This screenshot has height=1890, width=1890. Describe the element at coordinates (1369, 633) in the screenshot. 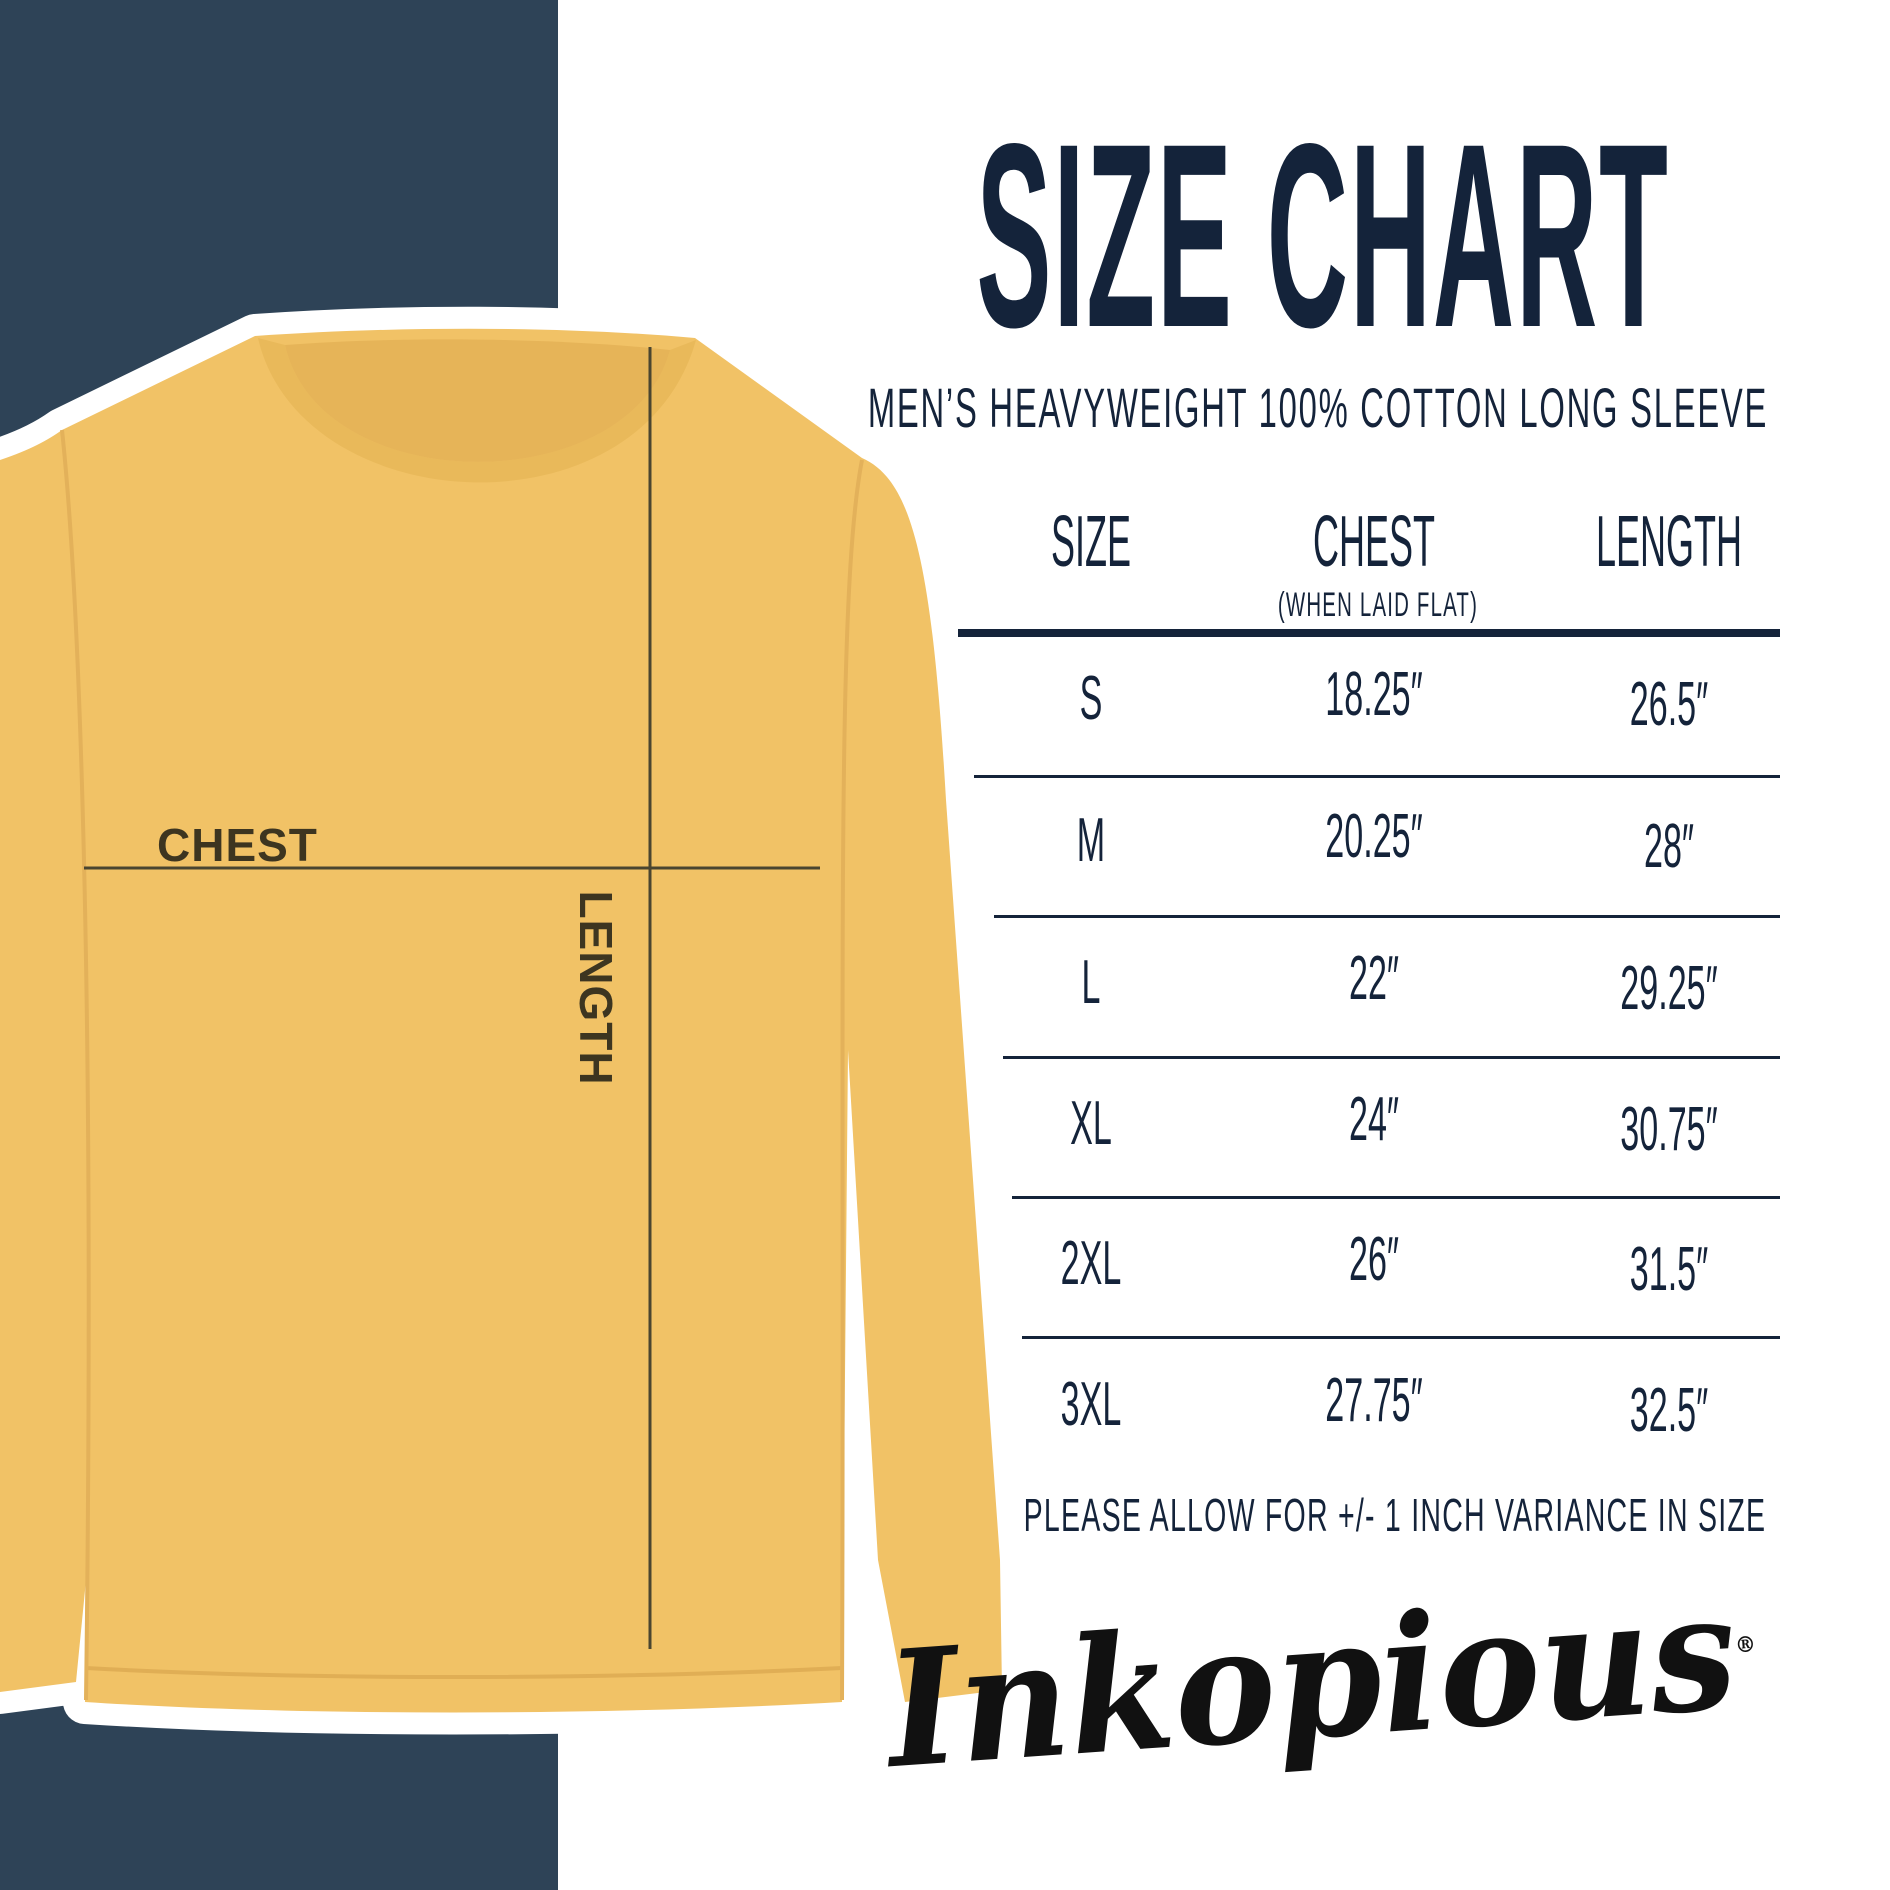

I see `header-divider` at that location.